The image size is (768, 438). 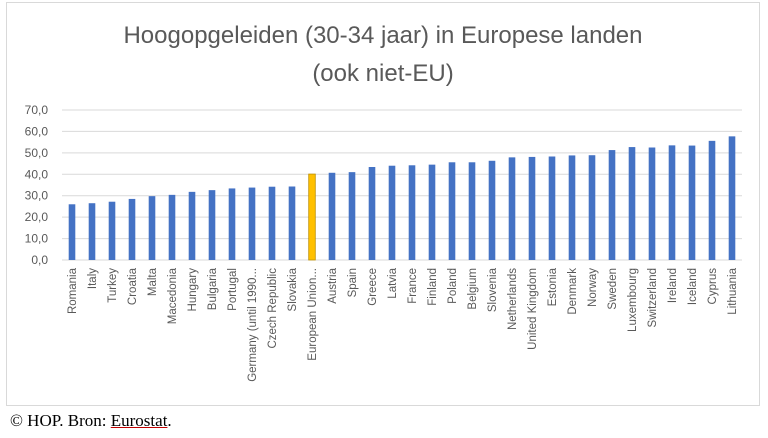 What do you see at coordinates (39, 260) in the screenshot?
I see `y-tick-label: 0,0` at bounding box center [39, 260].